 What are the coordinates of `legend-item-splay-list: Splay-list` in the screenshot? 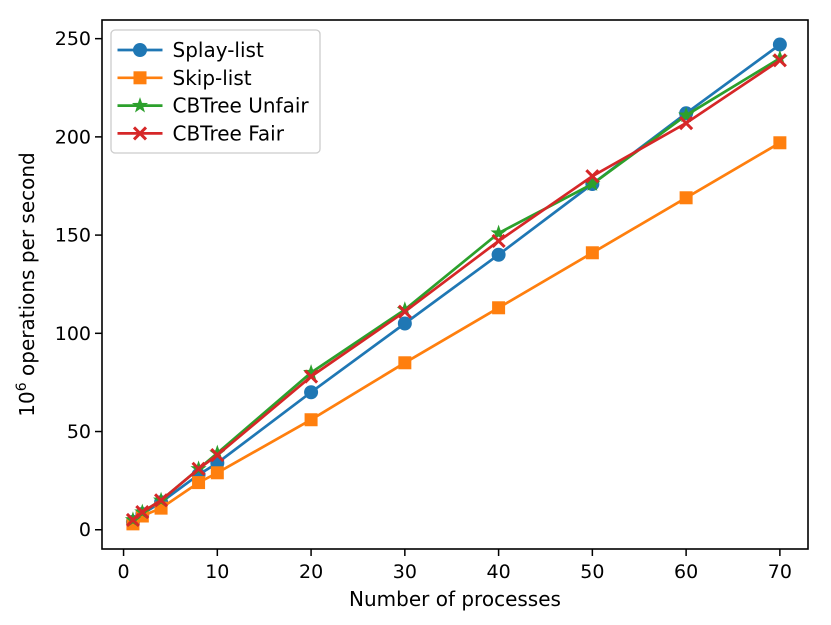 It's located at (190, 50).